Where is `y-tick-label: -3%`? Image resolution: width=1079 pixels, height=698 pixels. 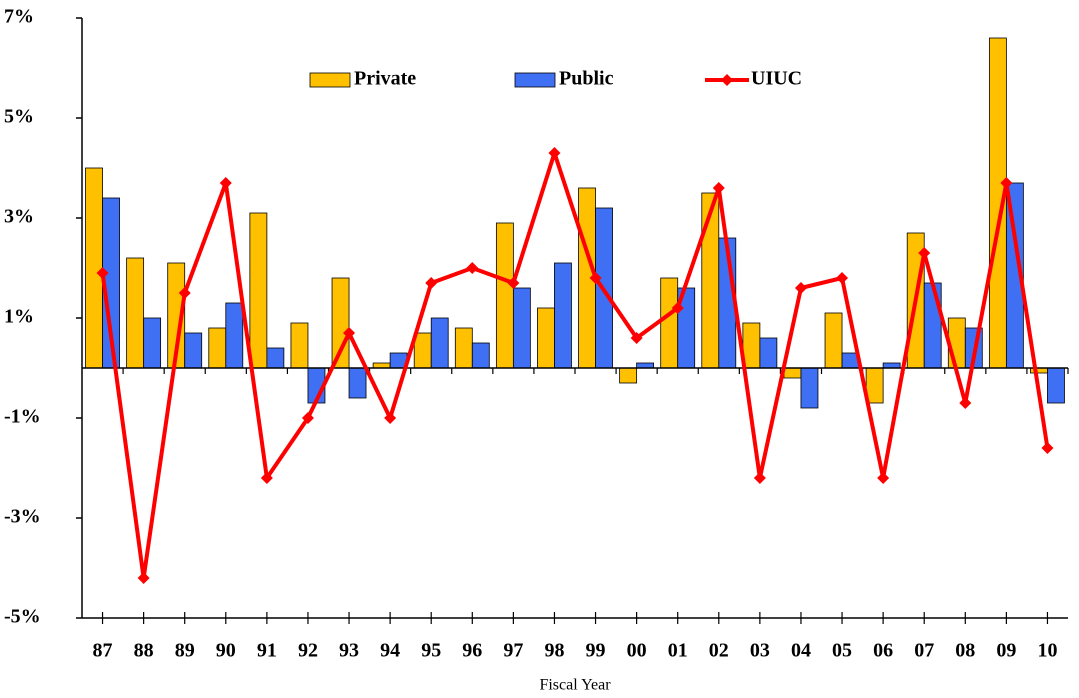 y-tick-label: -3% is located at coordinates (22, 517).